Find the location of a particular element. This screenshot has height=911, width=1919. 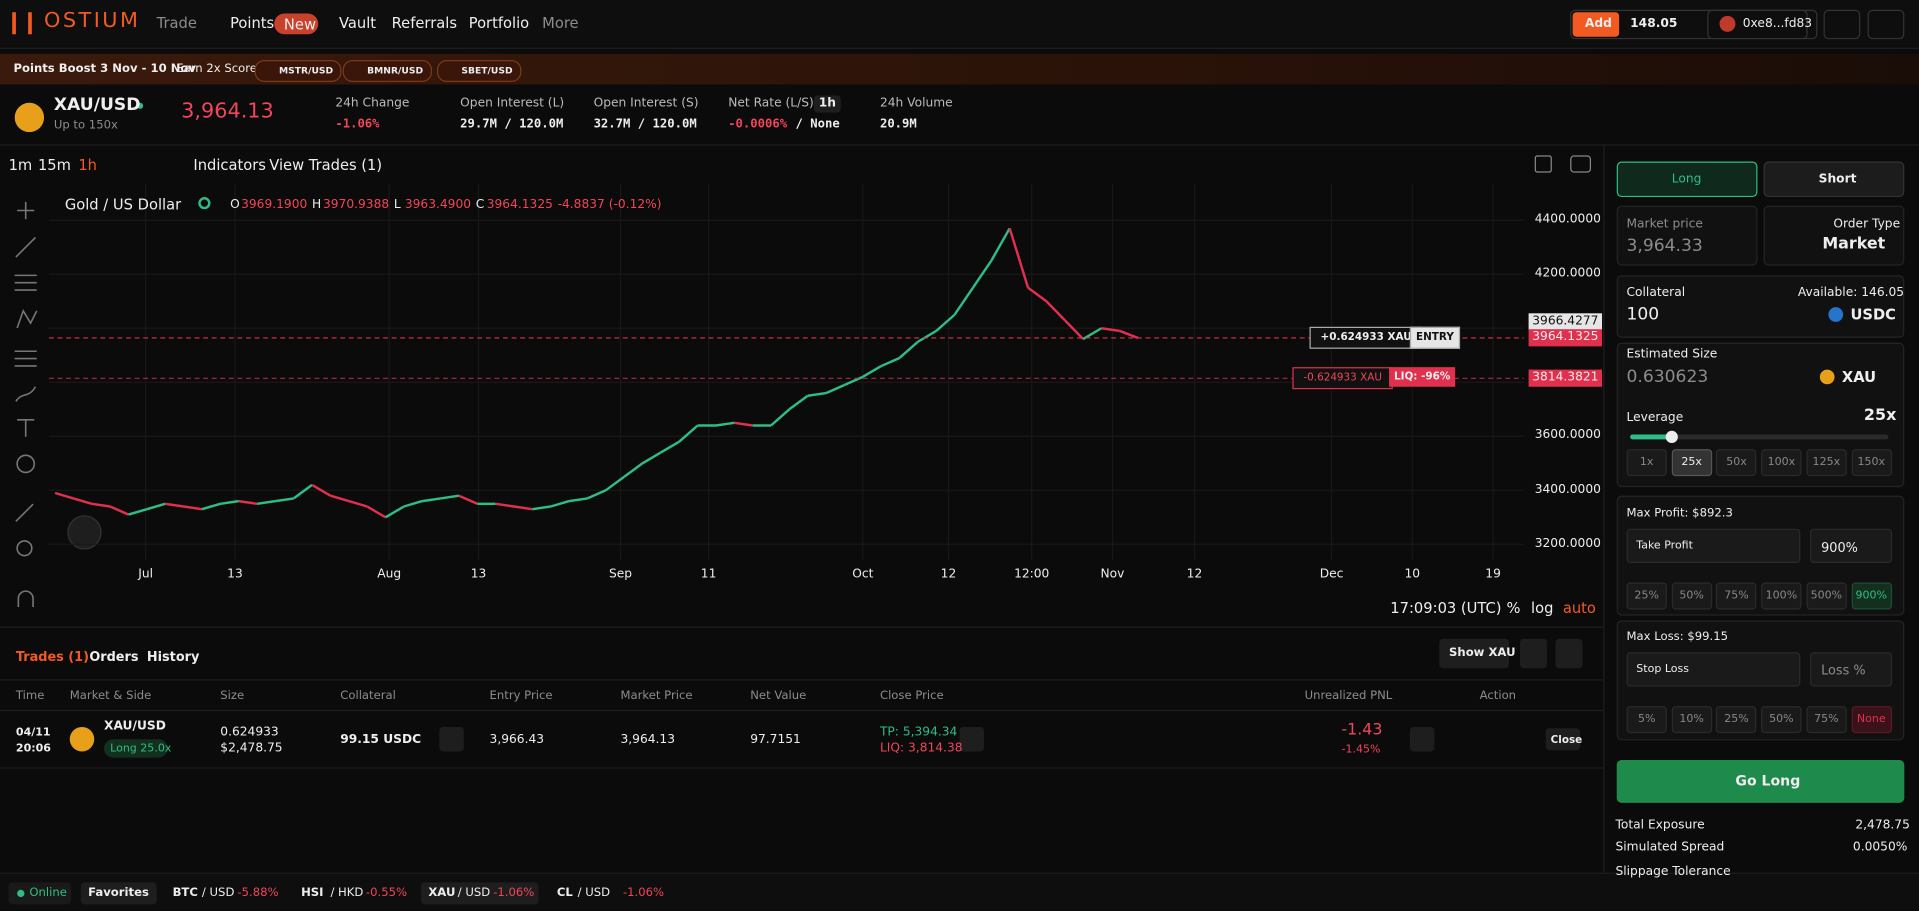

option-button: None is located at coordinates (1871, 720).